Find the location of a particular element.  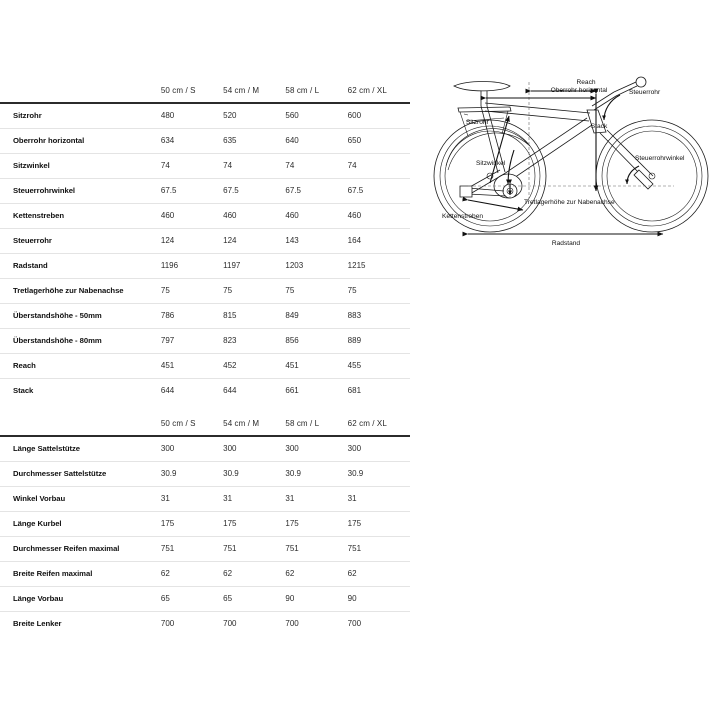

row-value-s: 30.9 is located at coordinates (168, 473).